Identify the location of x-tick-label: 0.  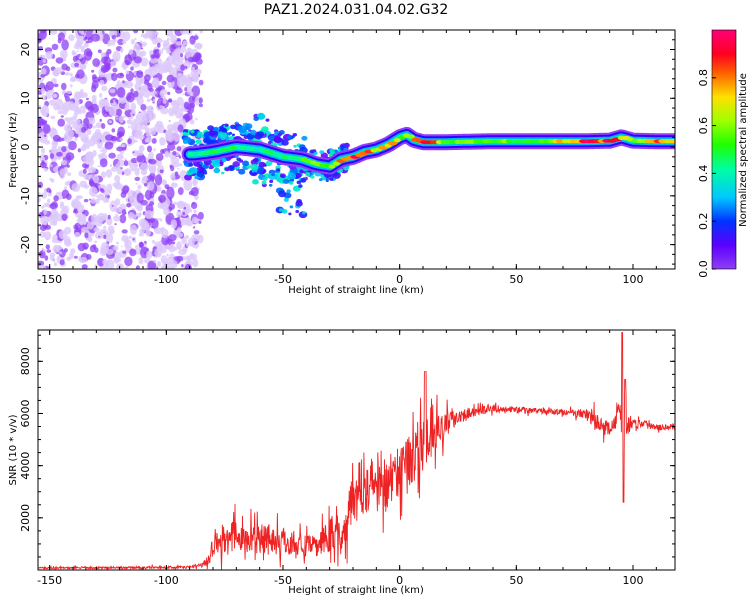
(399, 580).